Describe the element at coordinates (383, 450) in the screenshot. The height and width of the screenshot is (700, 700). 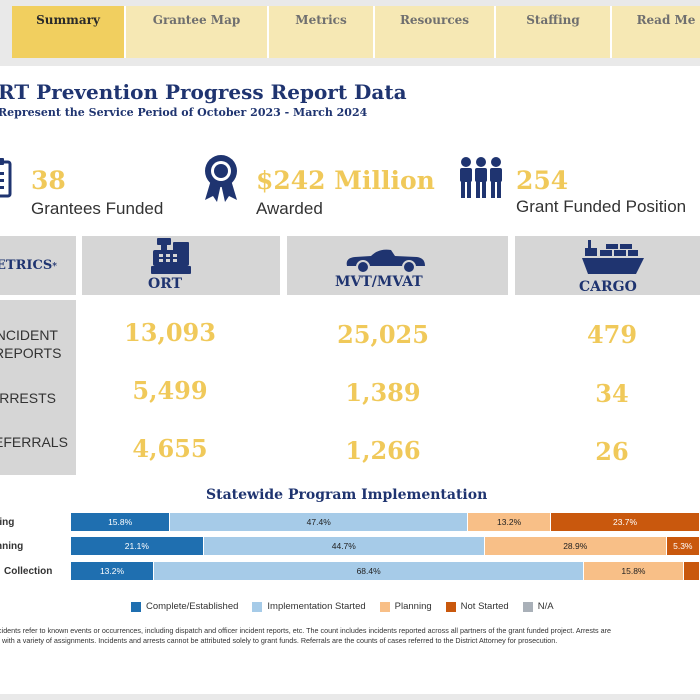
I see `value-mvt-referrals: 1,266` at that location.